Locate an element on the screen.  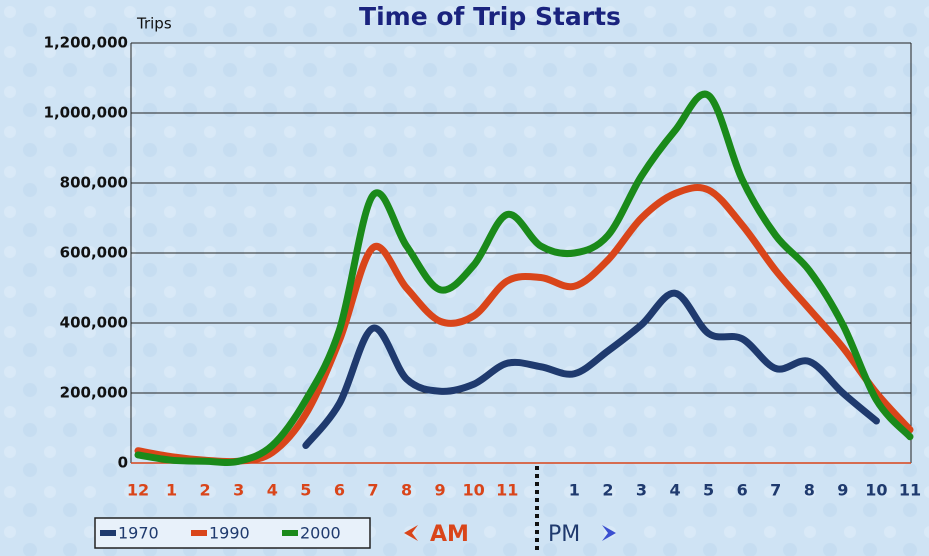
legend-label: 1970 is located at coordinates (138, 533).